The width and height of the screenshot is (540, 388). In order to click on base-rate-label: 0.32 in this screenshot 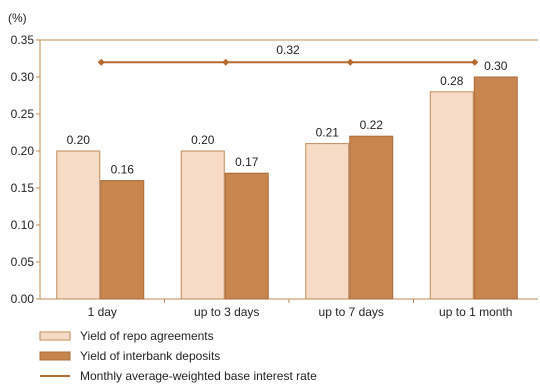, I will do `click(288, 50)`.